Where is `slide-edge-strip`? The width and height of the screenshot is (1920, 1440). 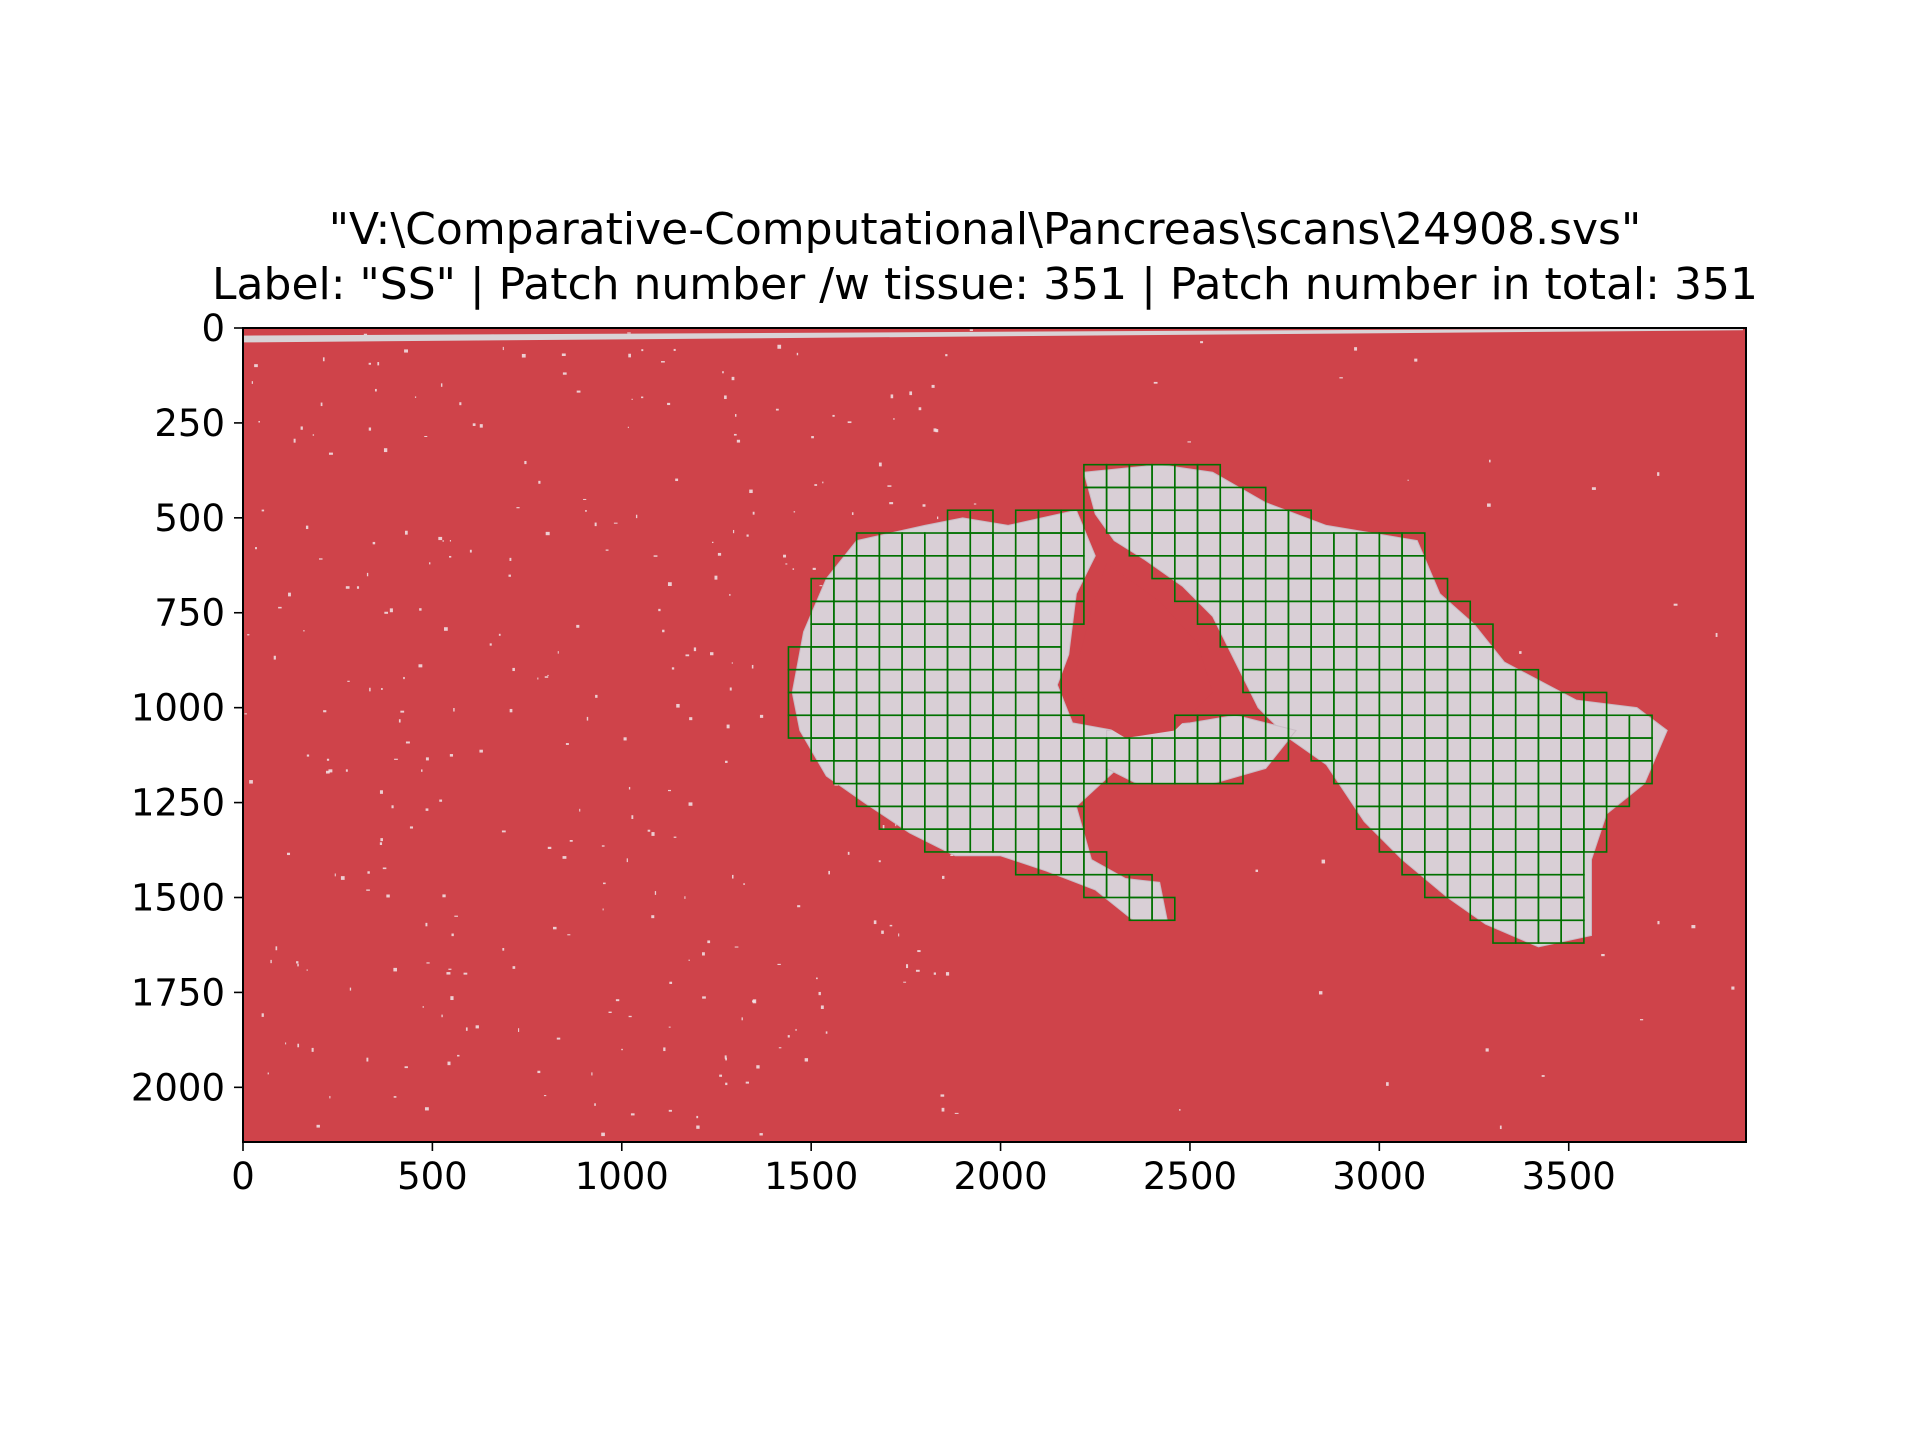
slide-edge-strip is located at coordinates (993, 335).